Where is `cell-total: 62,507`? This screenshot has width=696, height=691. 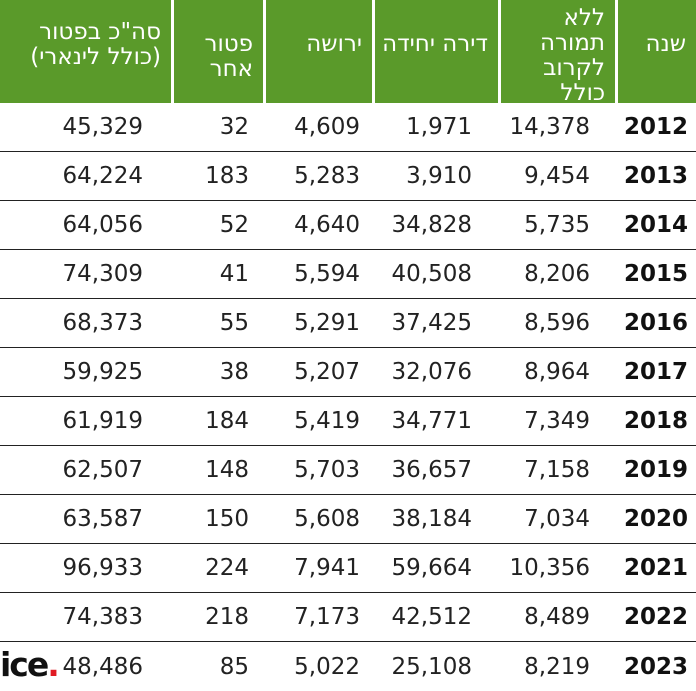
cell-total: 62,507 is located at coordinates (102, 470).